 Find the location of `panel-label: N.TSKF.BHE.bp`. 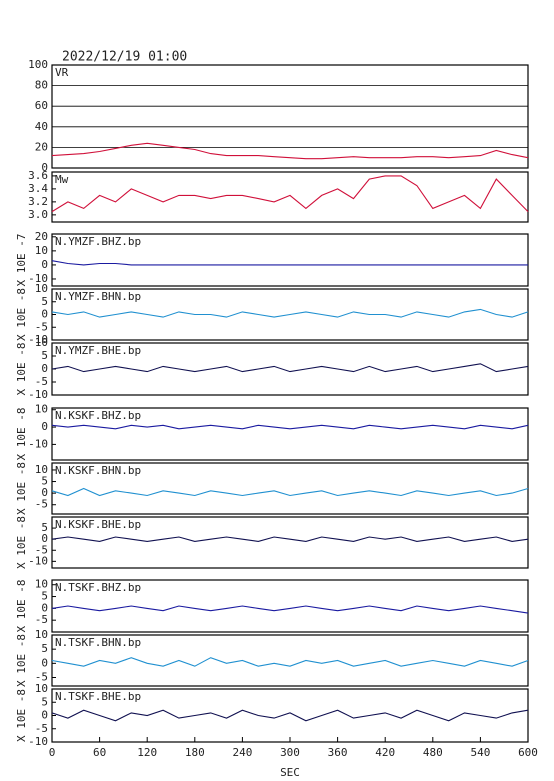

panel-label: N.TSKF.BHE.bp is located at coordinates (98, 696).